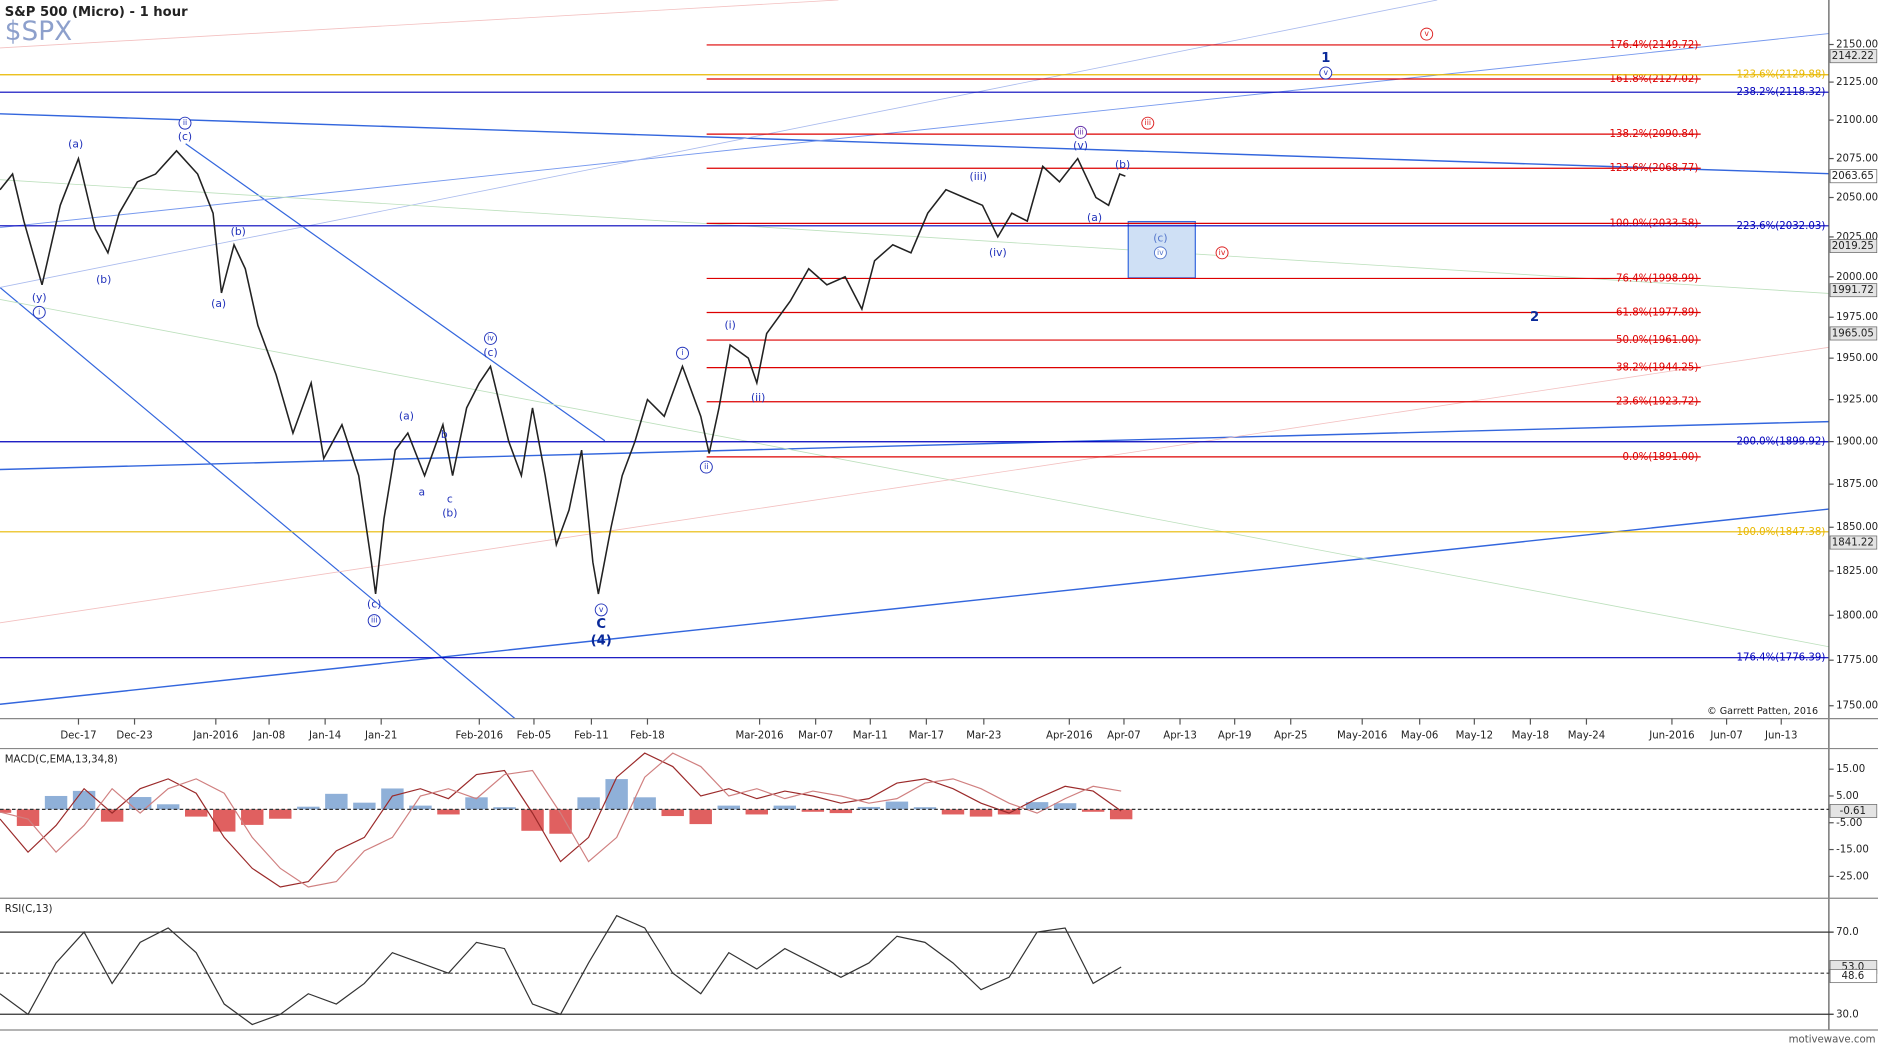 The height and width of the screenshot is (1048, 1878). I want to click on y-tick-label: 1900.00, so click(1857, 442).